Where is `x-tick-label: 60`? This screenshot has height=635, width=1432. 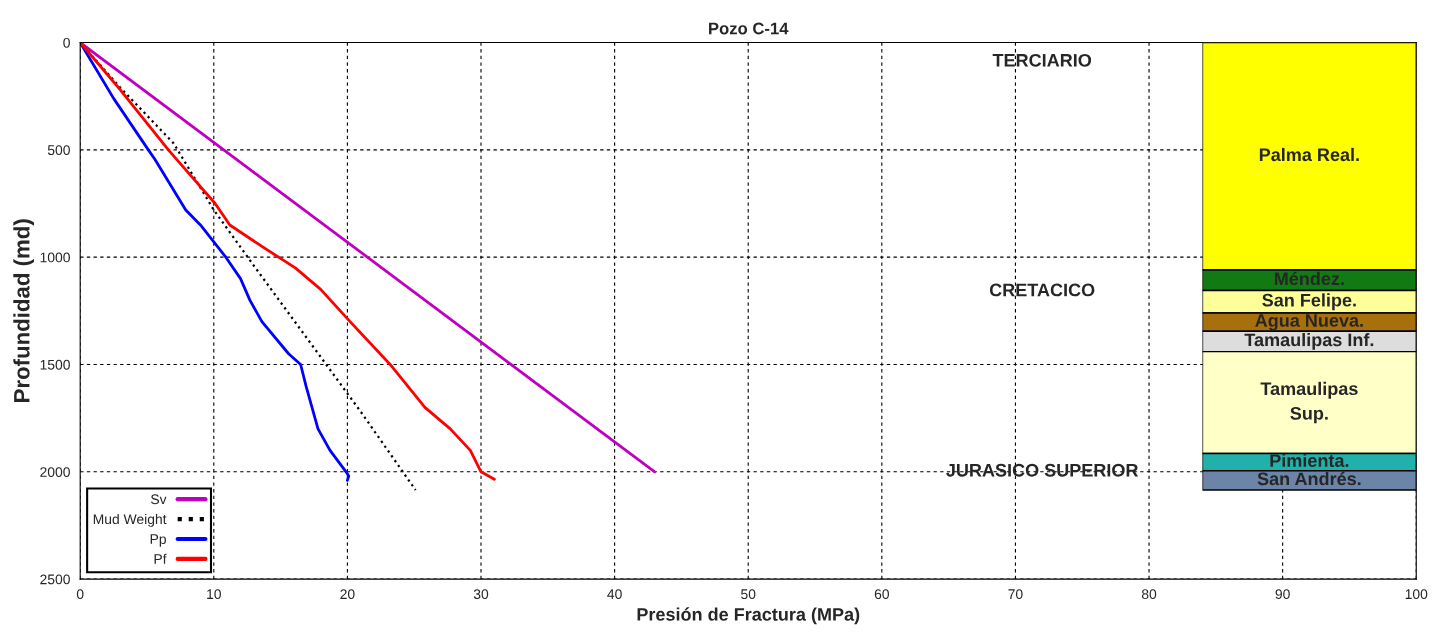
x-tick-label: 60 is located at coordinates (882, 594).